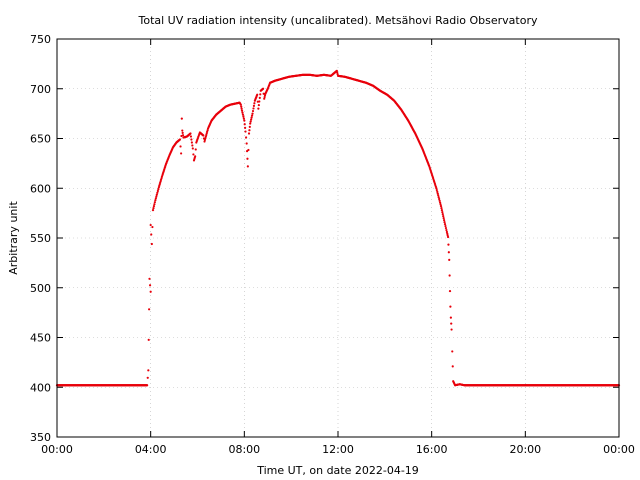 This screenshot has width=640, height=480. Describe the element at coordinates (525, 449) in the screenshot. I see `x-tick-label: 20:00` at that location.